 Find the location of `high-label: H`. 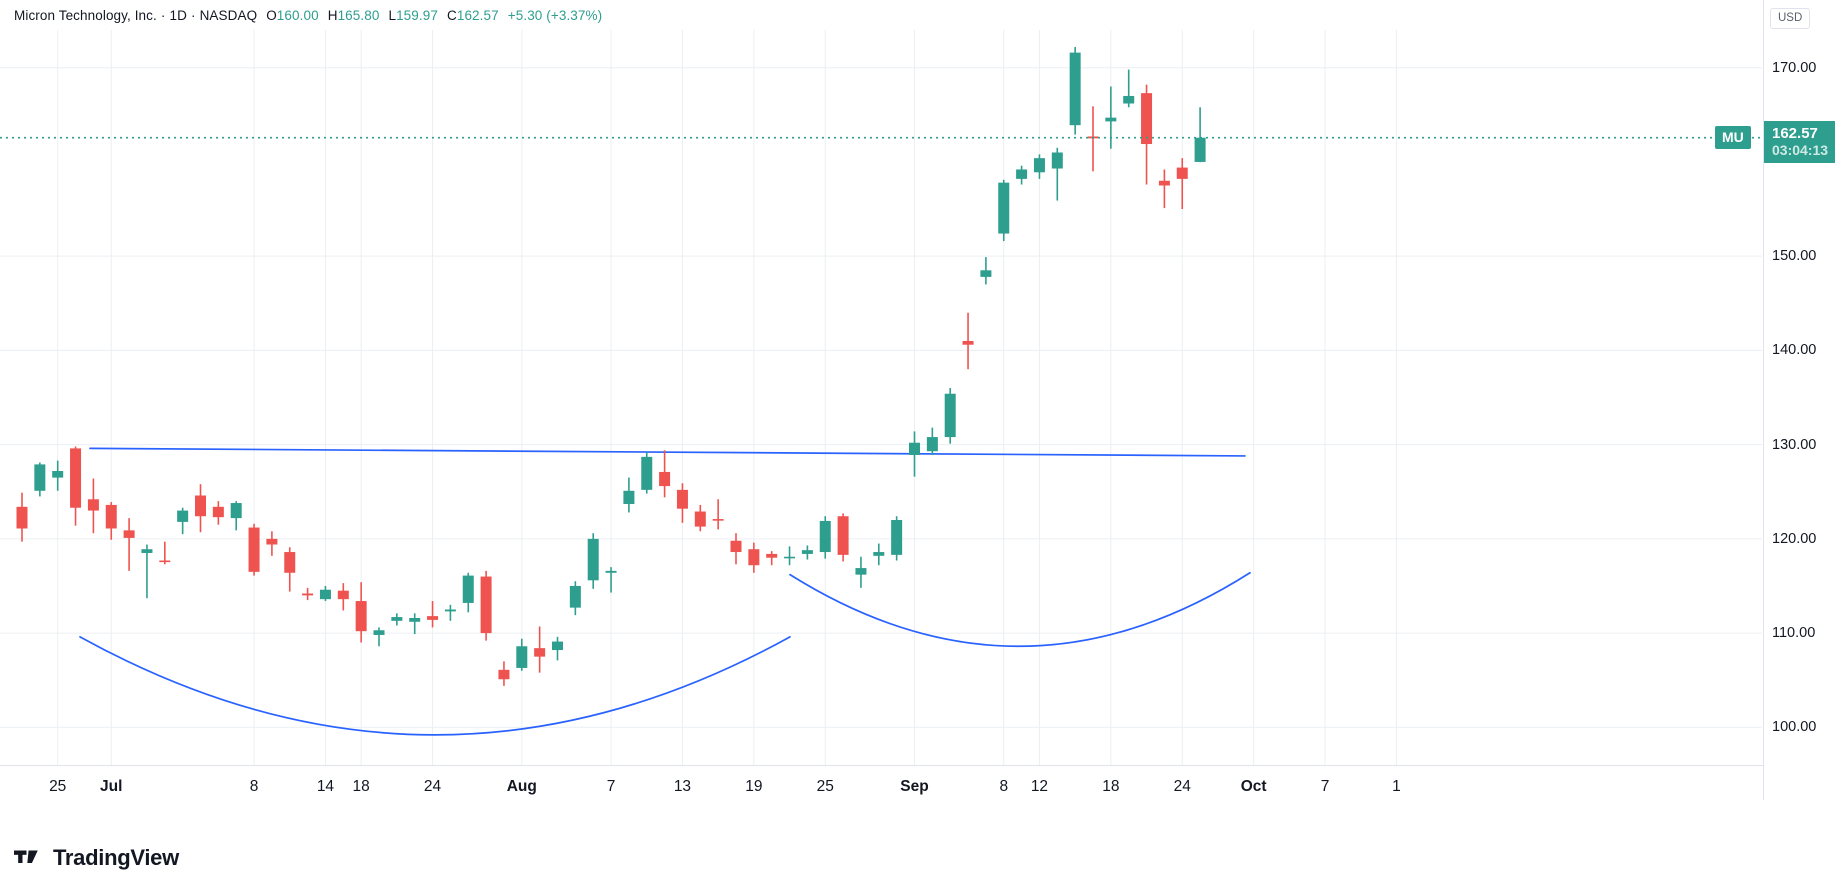

high-label: H is located at coordinates (332, 15).